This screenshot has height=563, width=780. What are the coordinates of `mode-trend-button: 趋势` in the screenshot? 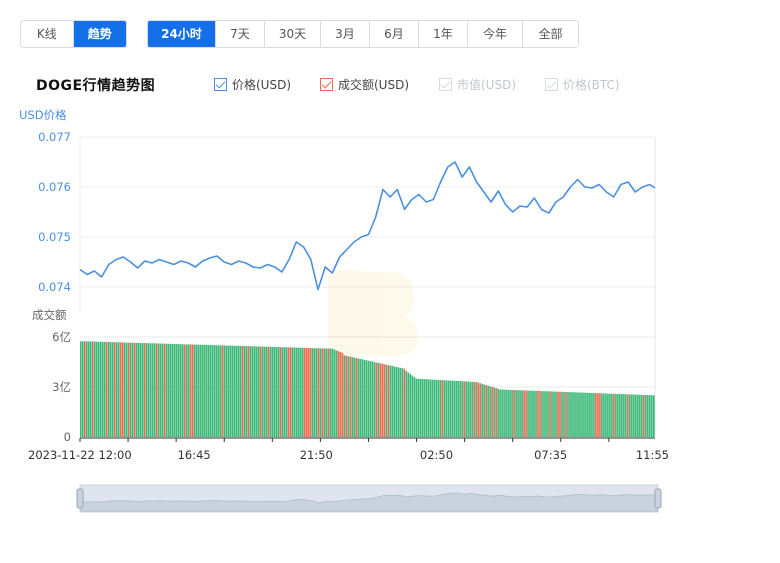 It's located at (99, 34).